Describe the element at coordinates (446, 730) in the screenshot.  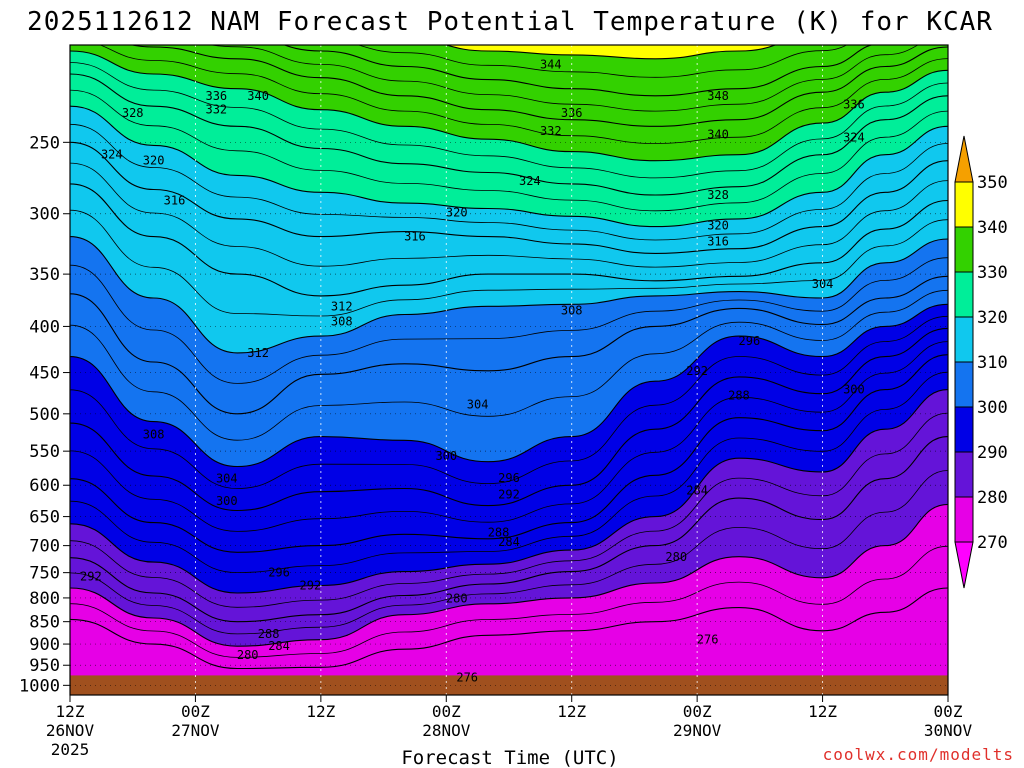
I see `x-tick-date-36: 28NOV` at that location.